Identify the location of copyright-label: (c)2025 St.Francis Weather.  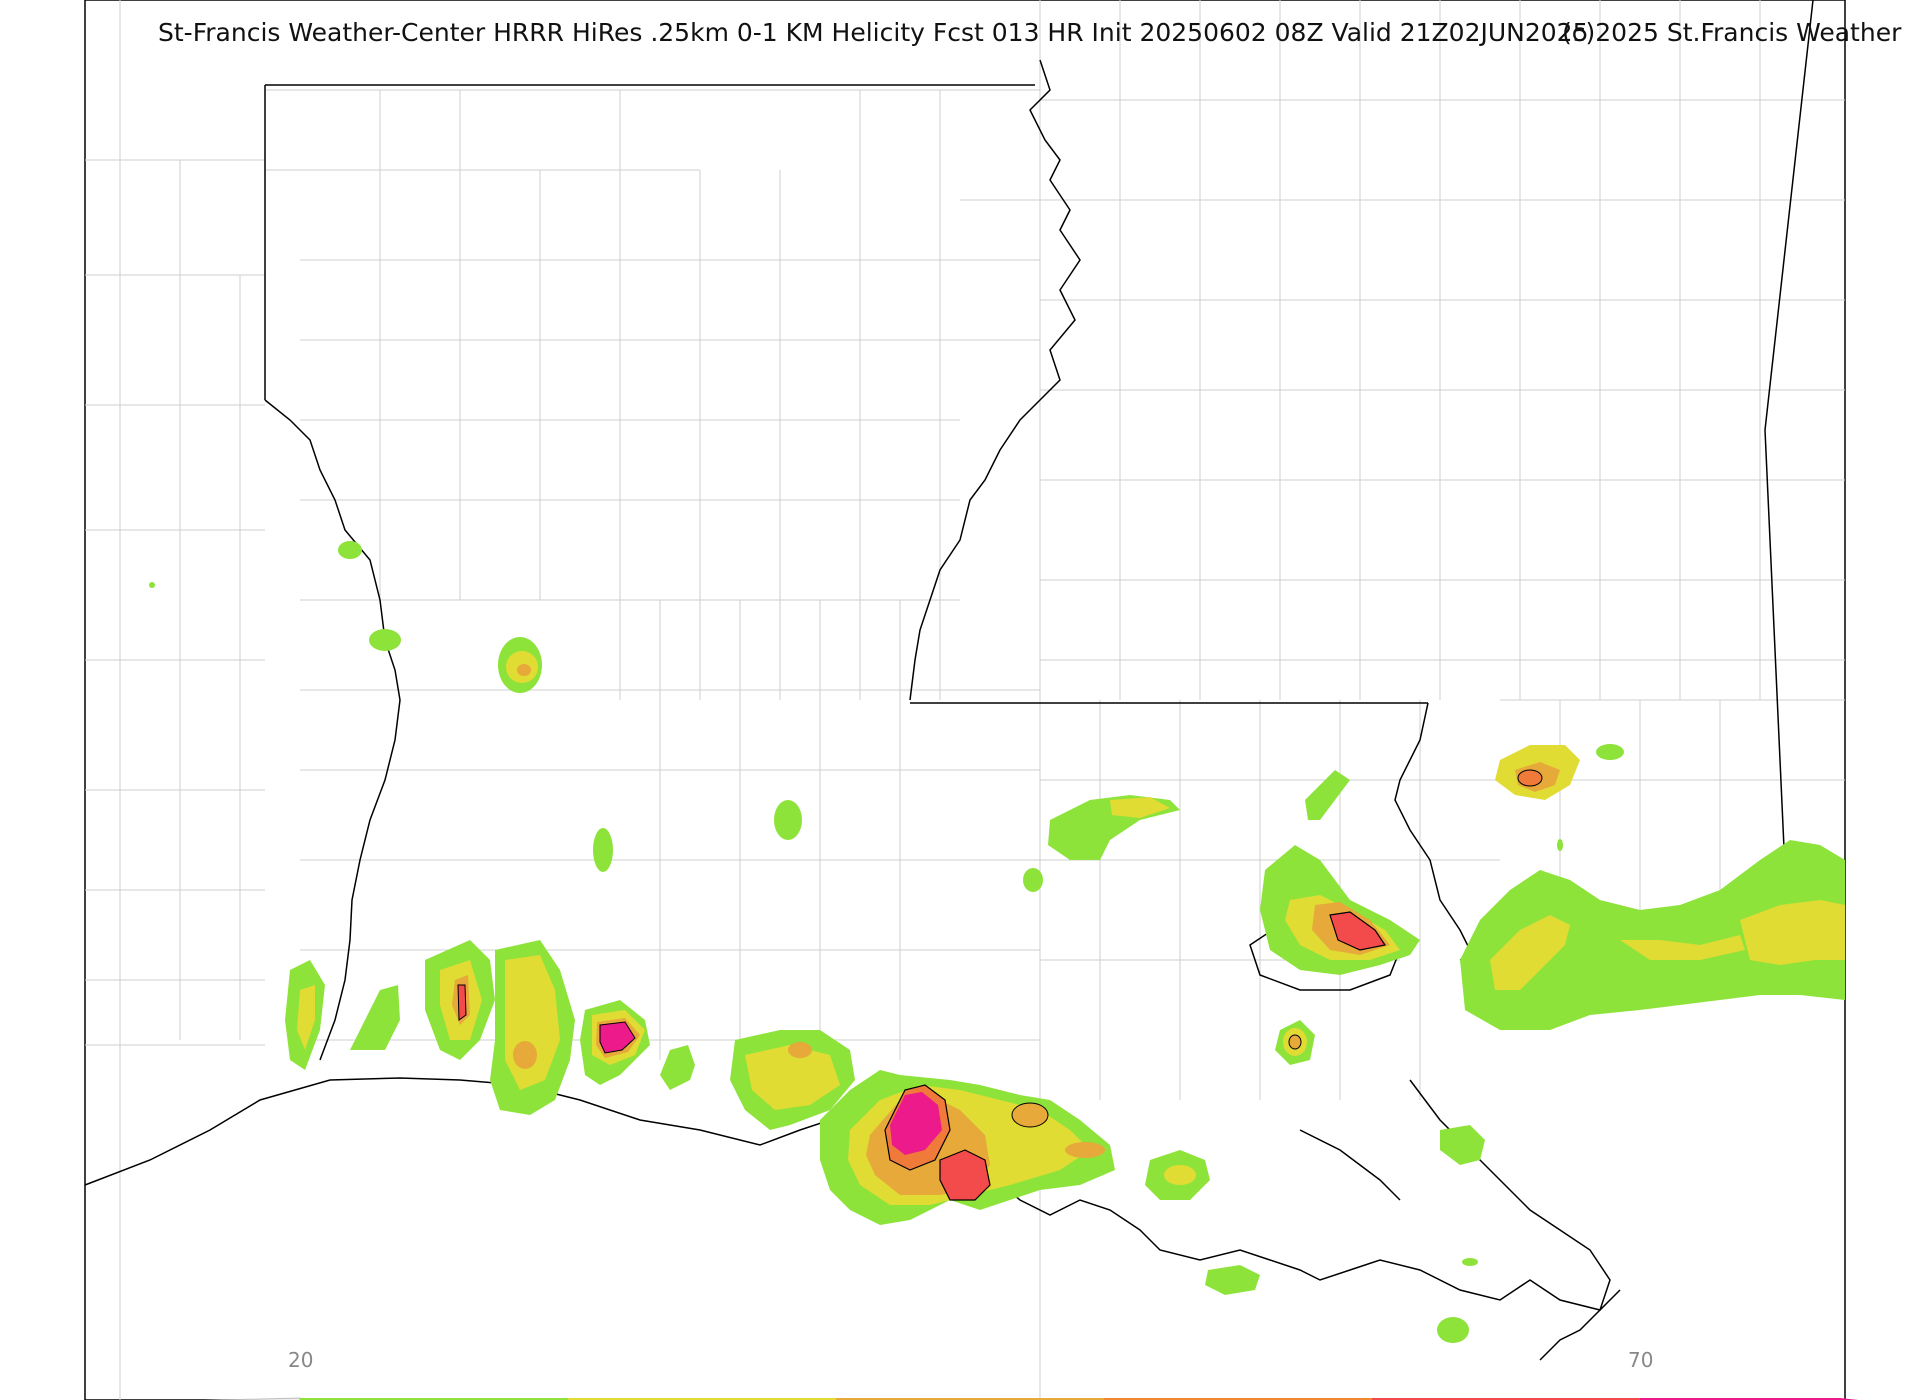
(1732, 32).